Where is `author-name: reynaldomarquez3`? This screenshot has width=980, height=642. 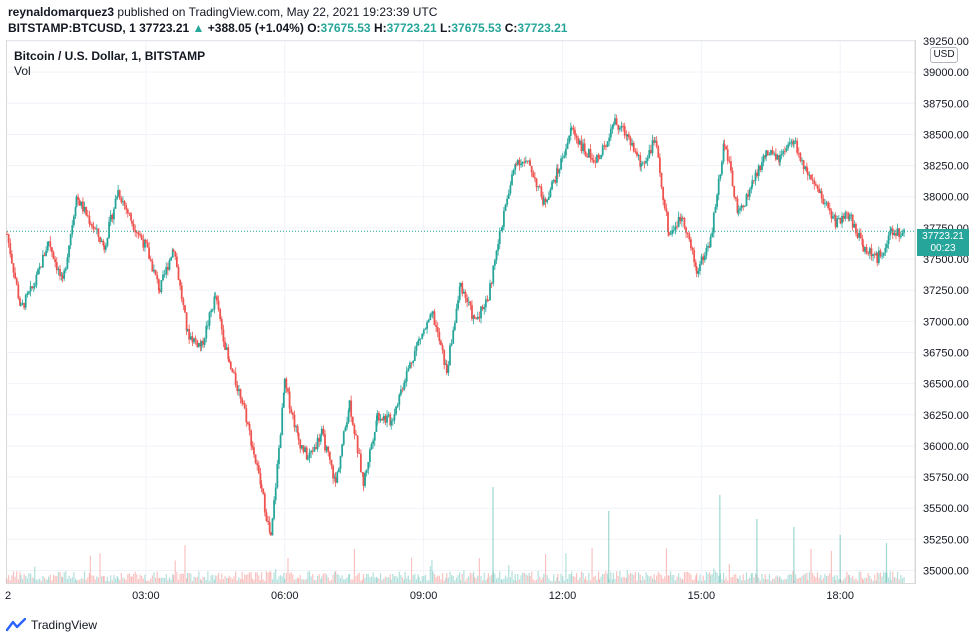 author-name: reynaldomarquez3 is located at coordinates (61, 12).